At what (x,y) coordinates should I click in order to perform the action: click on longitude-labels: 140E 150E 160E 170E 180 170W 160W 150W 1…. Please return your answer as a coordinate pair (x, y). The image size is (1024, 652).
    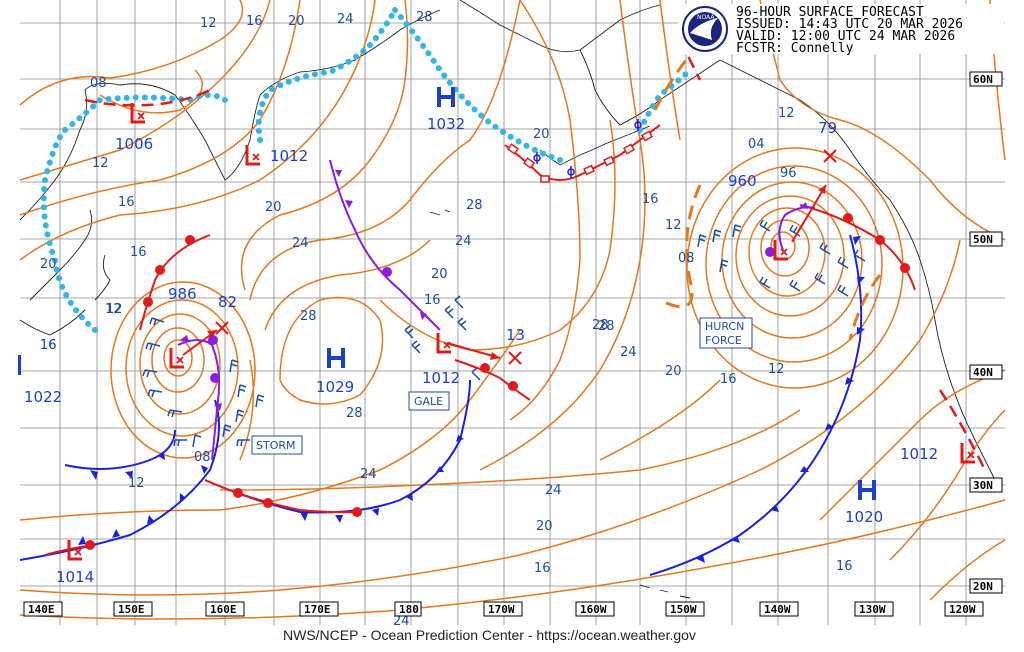
    Looking at the image, I should click on (503, 609).